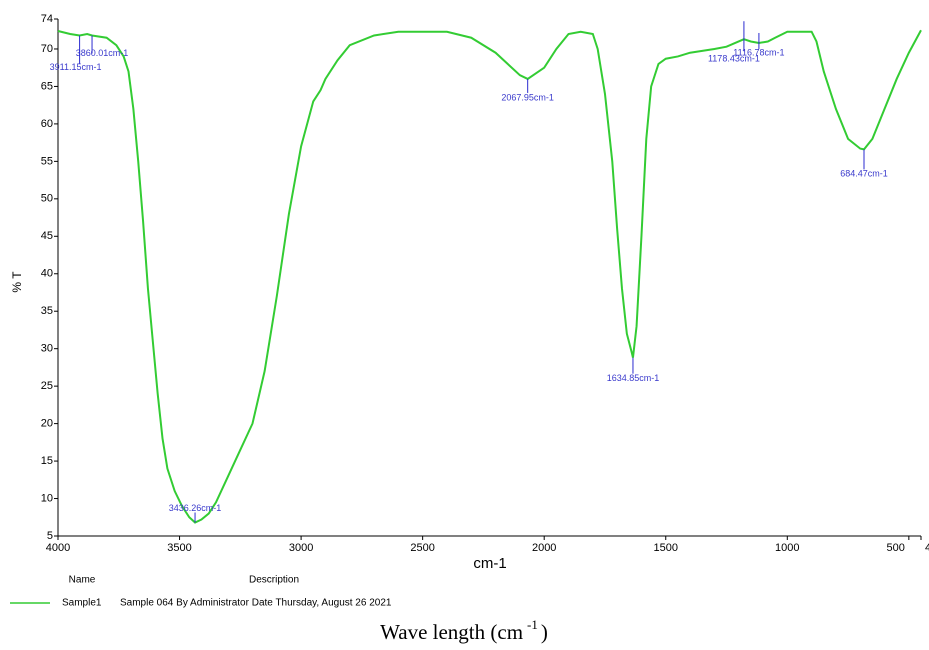 The height and width of the screenshot is (650, 929). Describe the element at coordinates (864, 174) in the screenshot. I see `peak-label: 684.47cm-1` at that location.